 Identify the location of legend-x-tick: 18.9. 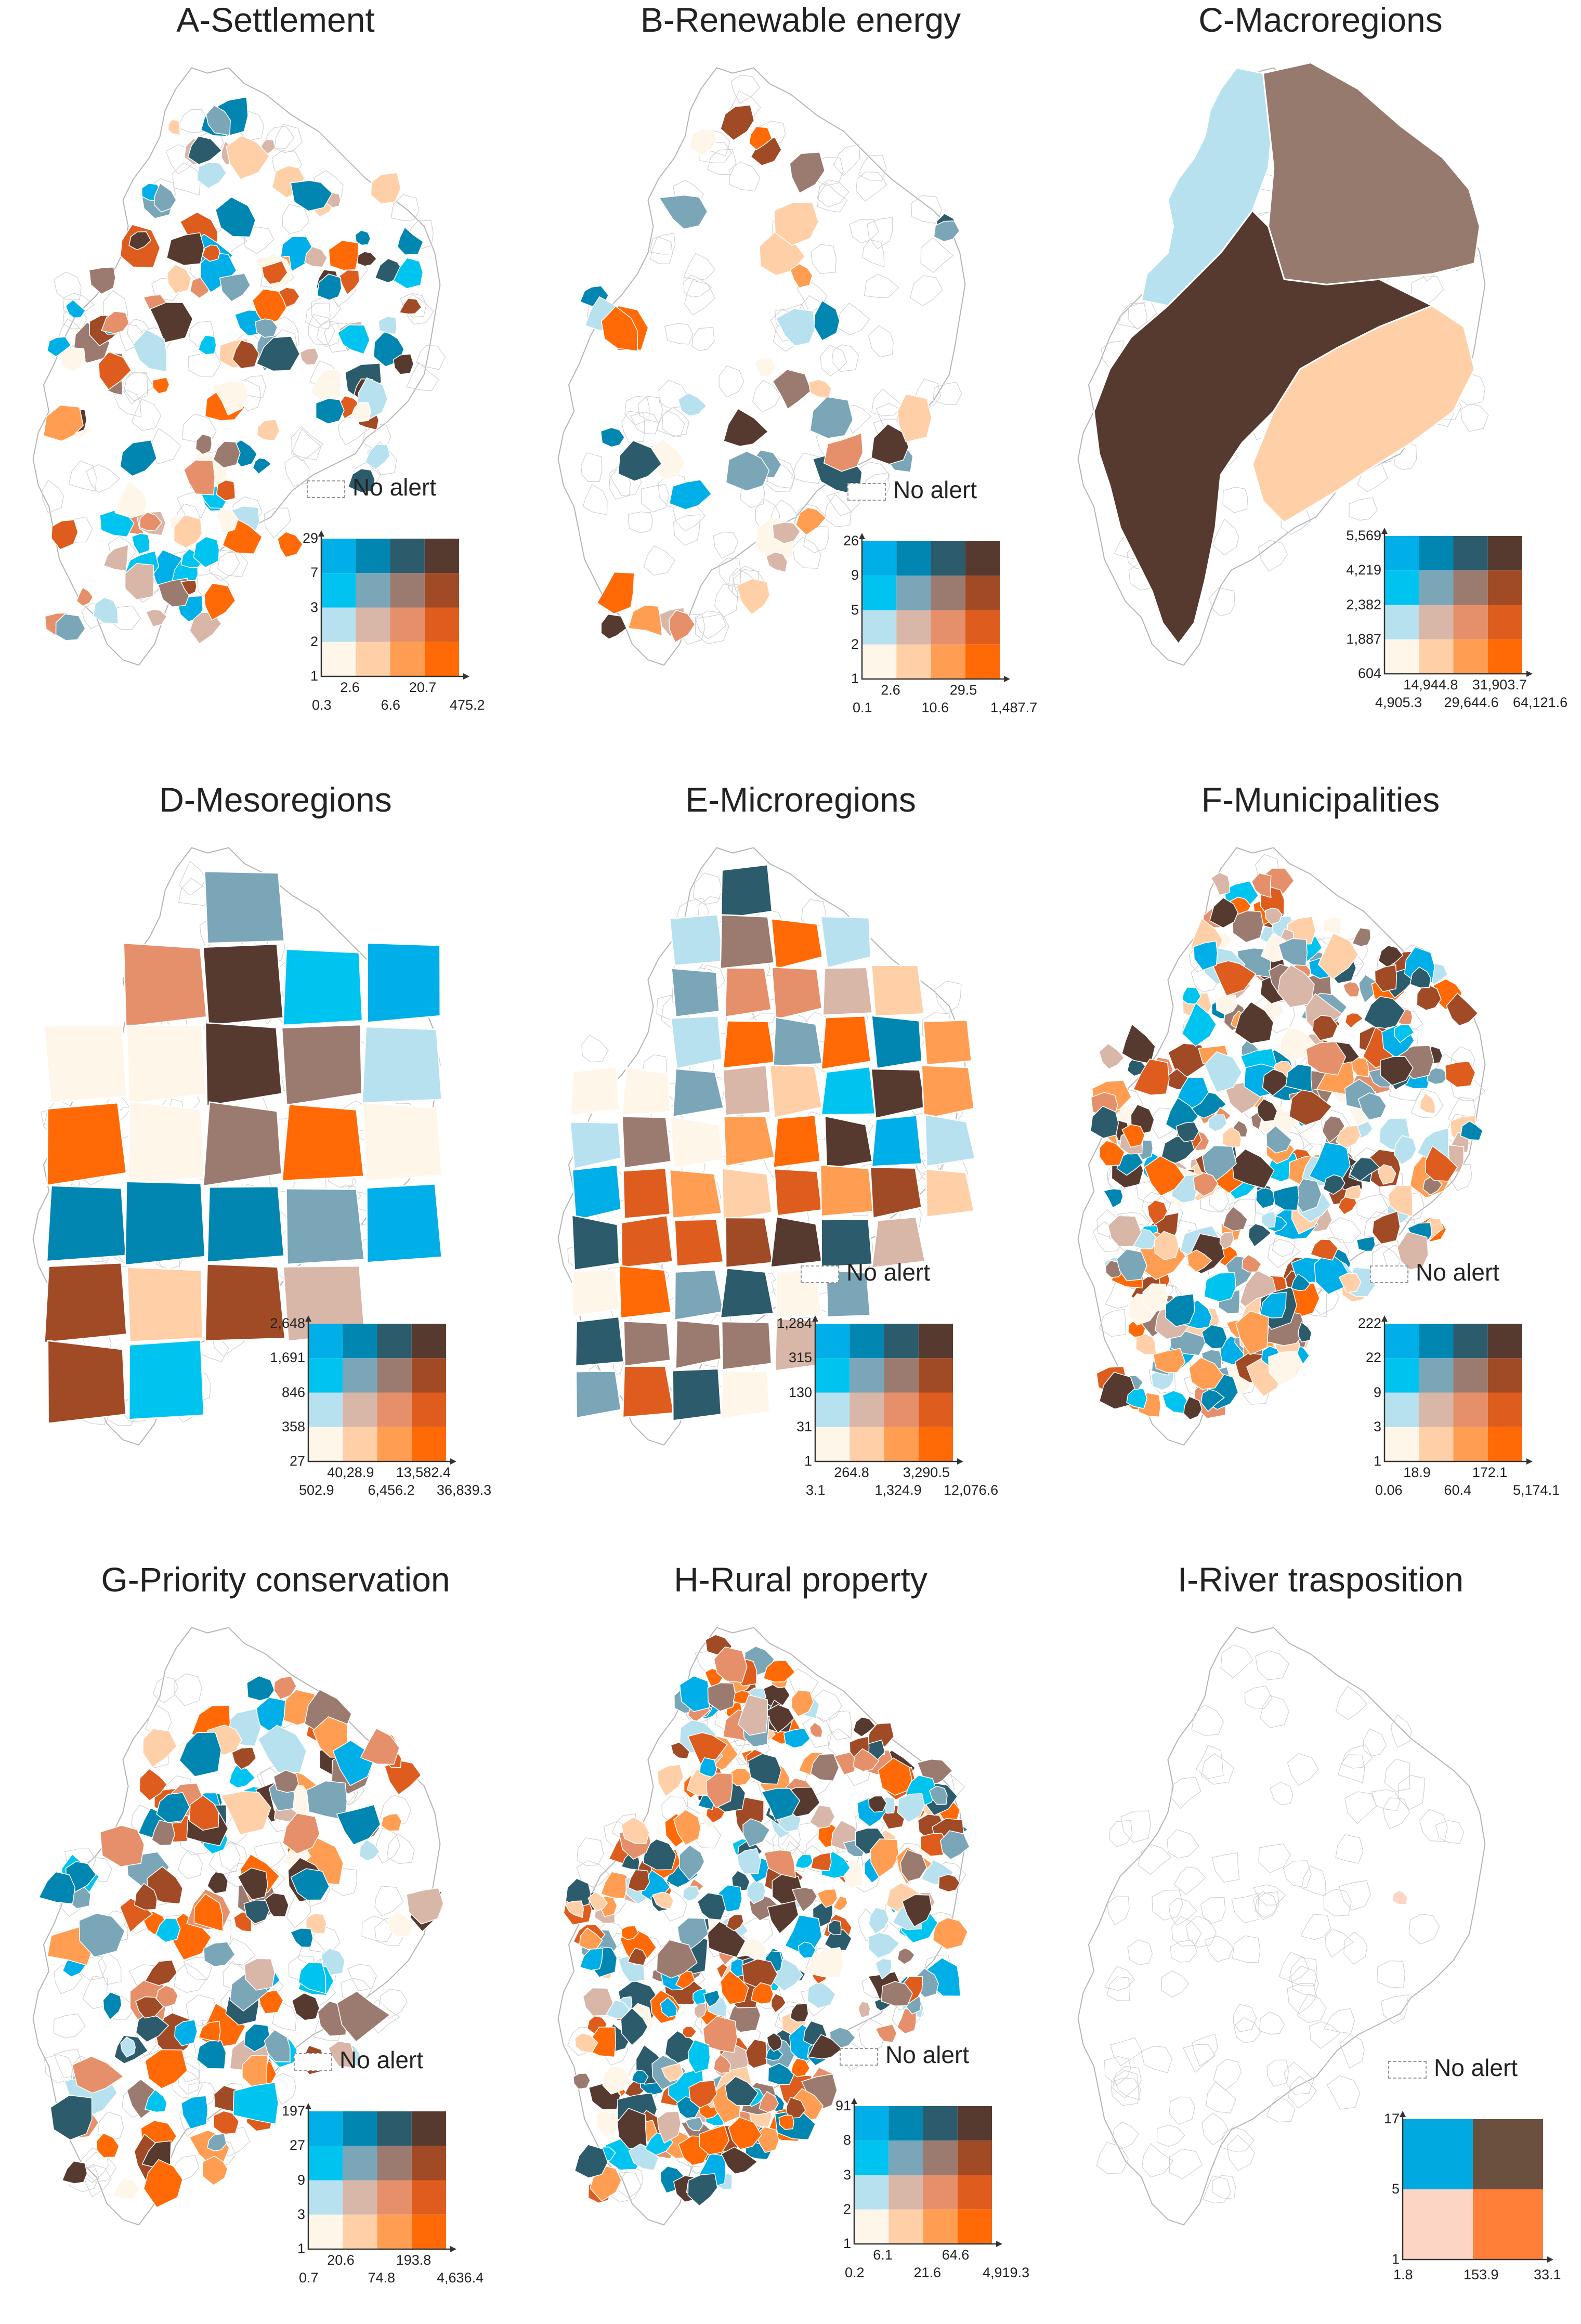
(1417, 1472).